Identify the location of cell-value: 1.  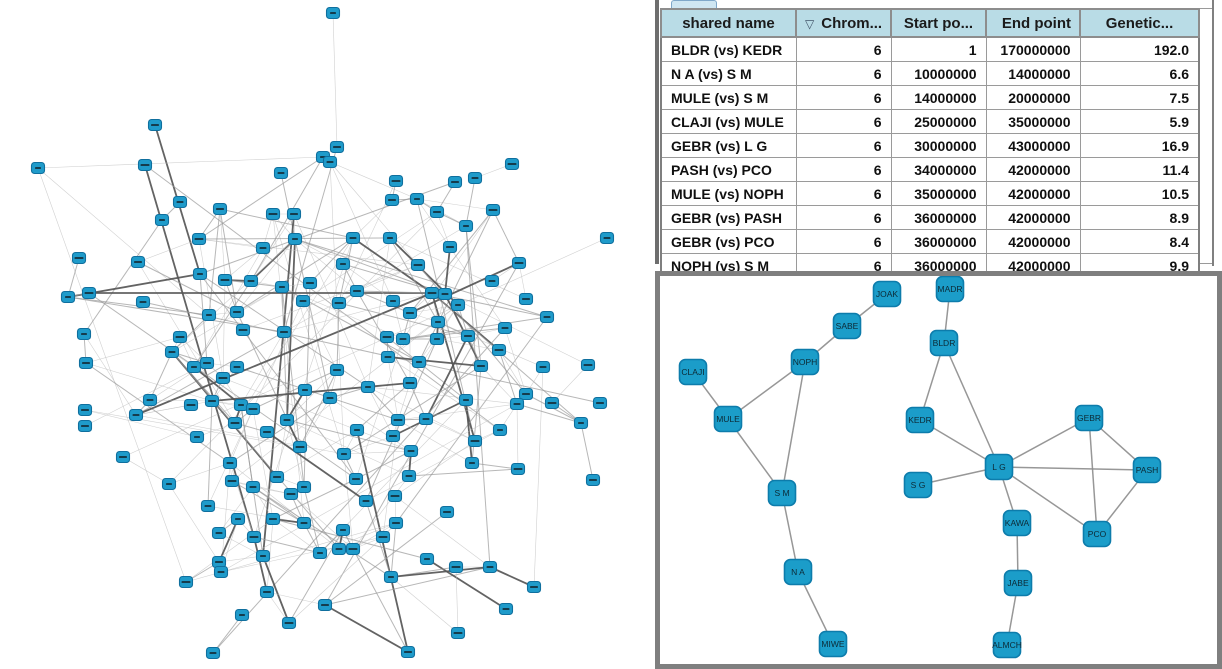
(938, 49).